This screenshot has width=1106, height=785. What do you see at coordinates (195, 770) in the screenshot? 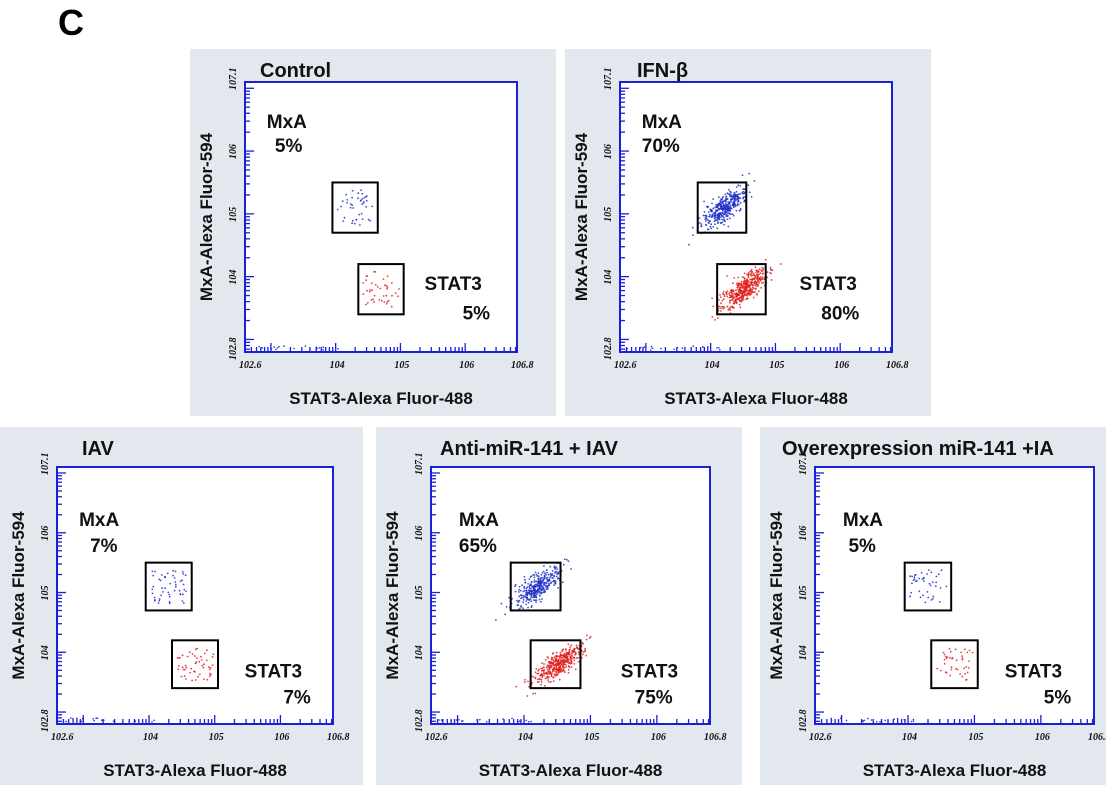
I see `x-axis-label: STAT3-Alexa Fluor-488` at bounding box center [195, 770].